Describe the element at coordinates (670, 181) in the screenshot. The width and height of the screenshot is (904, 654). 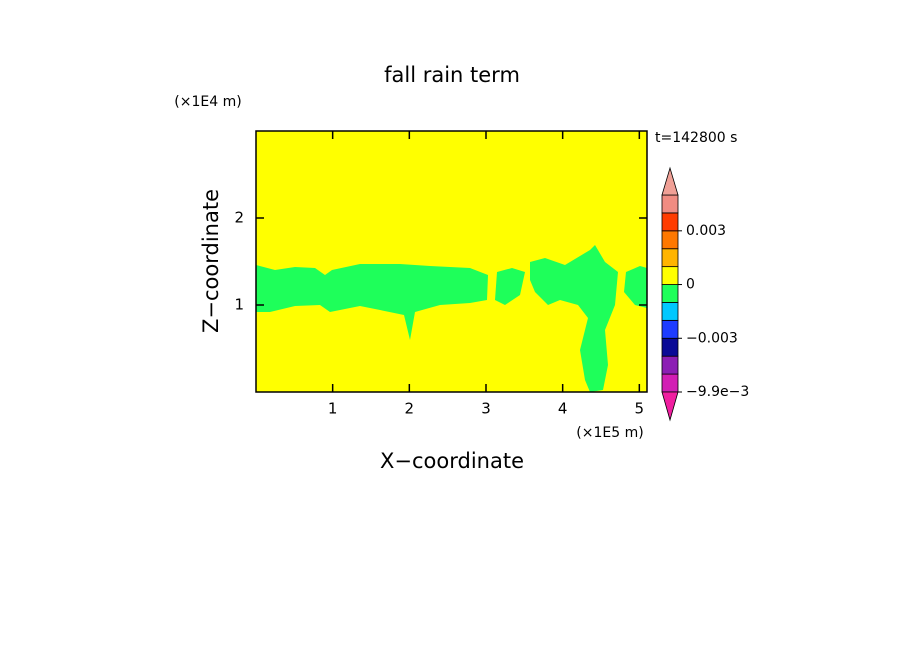
I see `colorbar-over` at that location.